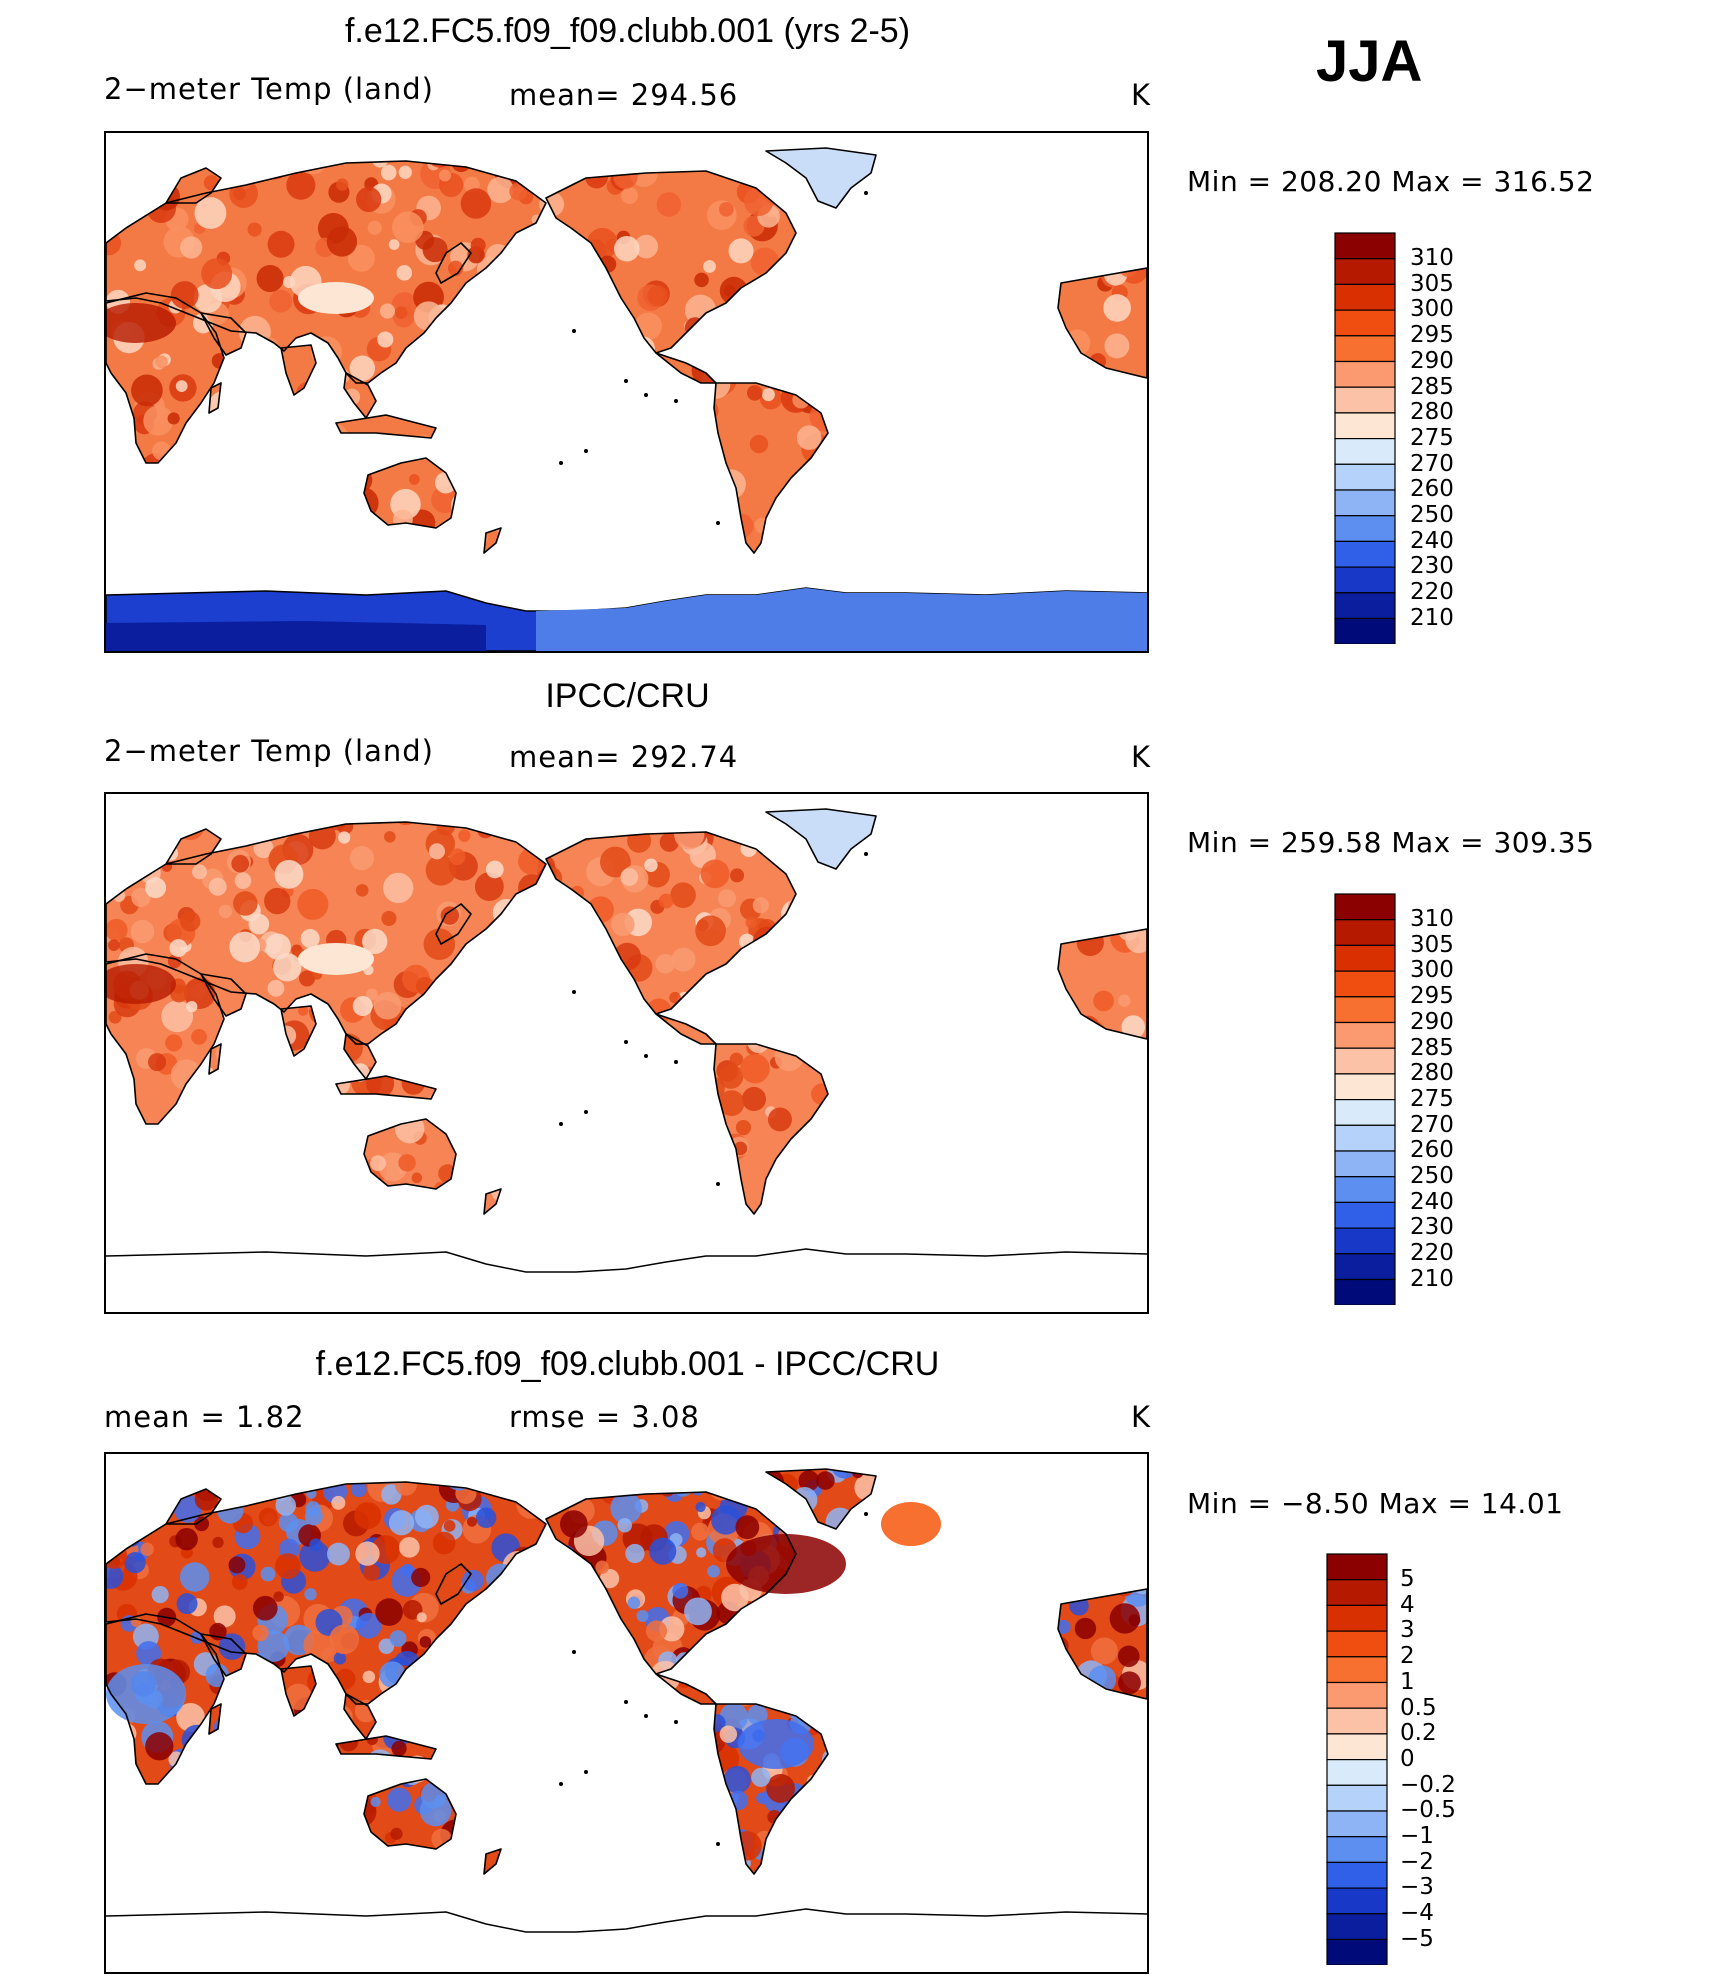  What do you see at coordinates (786, 1564) in the screenshot?
I see `canada-warm` at bounding box center [786, 1564].